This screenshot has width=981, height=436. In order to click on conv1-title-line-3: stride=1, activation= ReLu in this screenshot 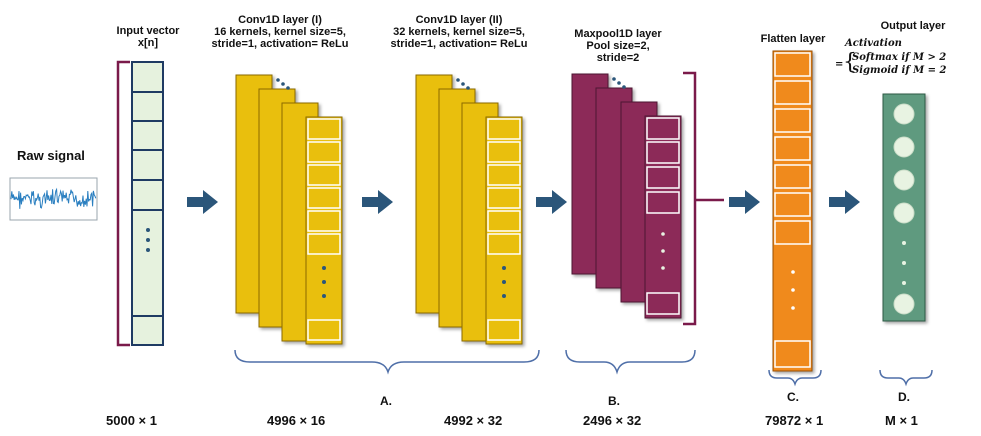, I will do `click(280, 44)`.